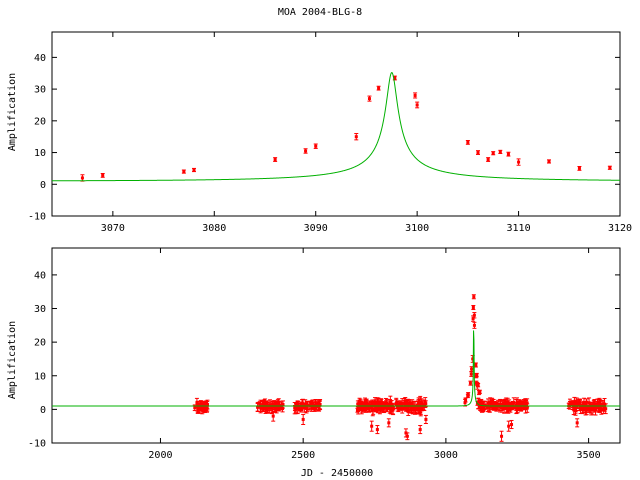  Describe the element at coordinates (519, 228) in the screenshot. I see `x-tick-label: 3110` at that location.